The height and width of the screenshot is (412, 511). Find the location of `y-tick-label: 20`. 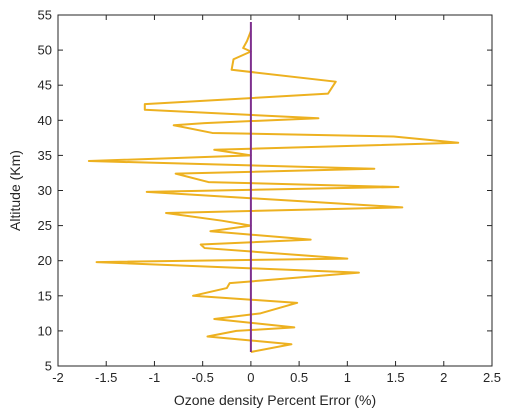

y-tick-label: 20 is located at coordinates (45, 260).